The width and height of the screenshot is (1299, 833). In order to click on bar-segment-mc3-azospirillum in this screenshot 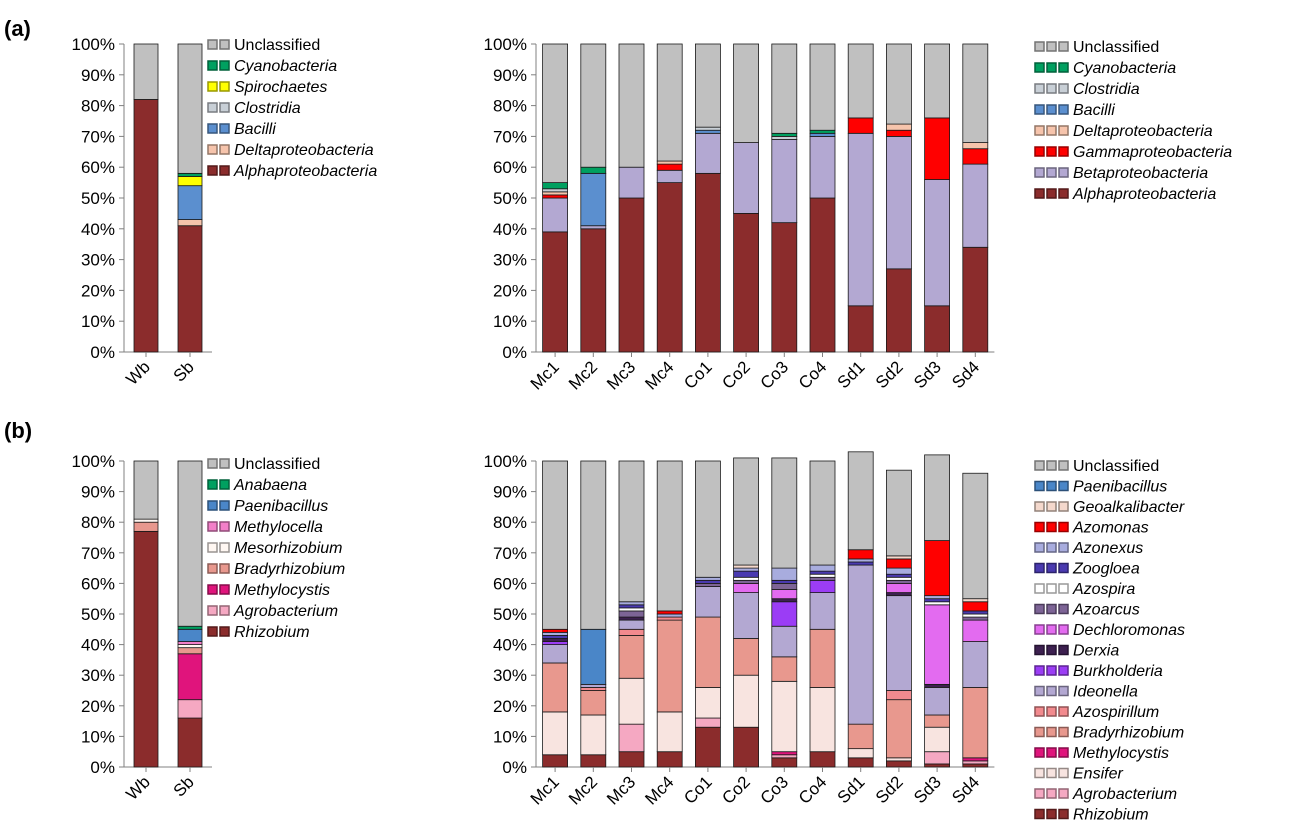, I will do `click(631, 632)`.